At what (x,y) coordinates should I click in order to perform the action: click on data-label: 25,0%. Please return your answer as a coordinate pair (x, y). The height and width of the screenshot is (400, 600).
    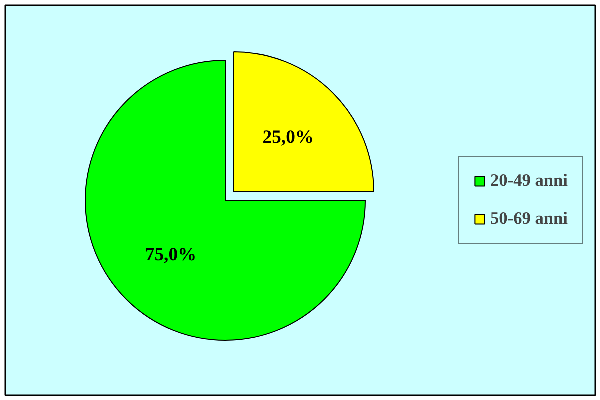
    Looking at the image, I should click on (288, 137).